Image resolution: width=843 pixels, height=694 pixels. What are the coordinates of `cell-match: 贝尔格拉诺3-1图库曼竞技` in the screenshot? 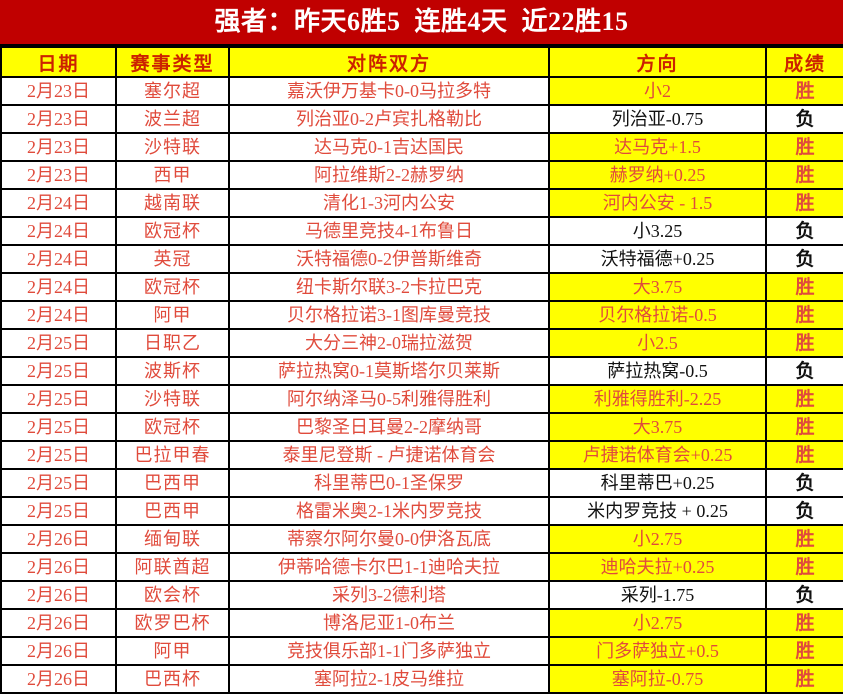 It's located at (389, 315).